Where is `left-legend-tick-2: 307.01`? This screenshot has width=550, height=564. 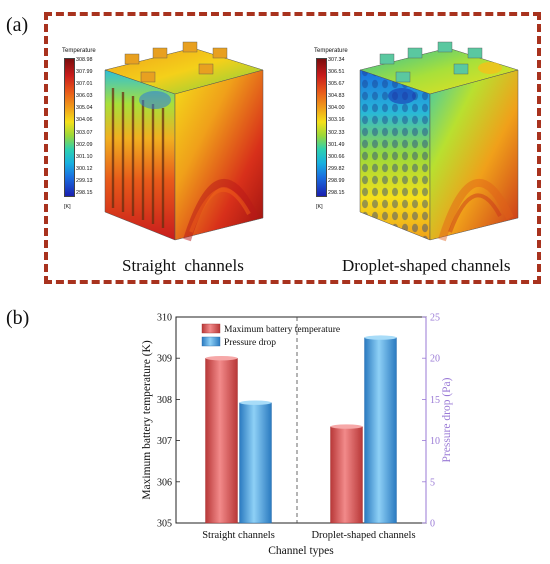
left-legend-tick-2: 307.01 is located at coordinates (84, 84).